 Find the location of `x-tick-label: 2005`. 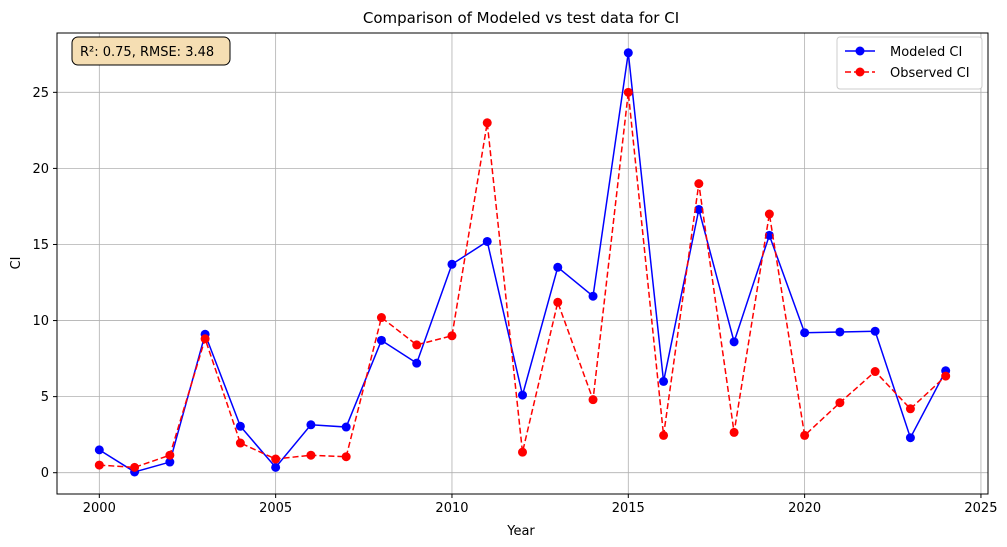

x-tick-label: 2005 is located at coordinates (275, 508).